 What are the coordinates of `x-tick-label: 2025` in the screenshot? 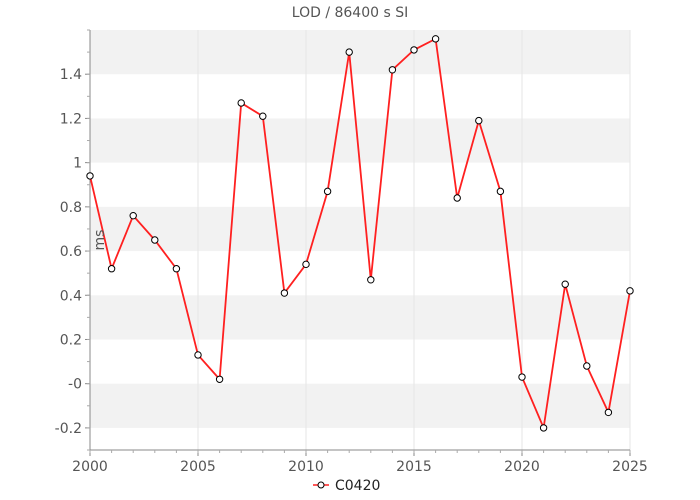 It's located at (630, 467).